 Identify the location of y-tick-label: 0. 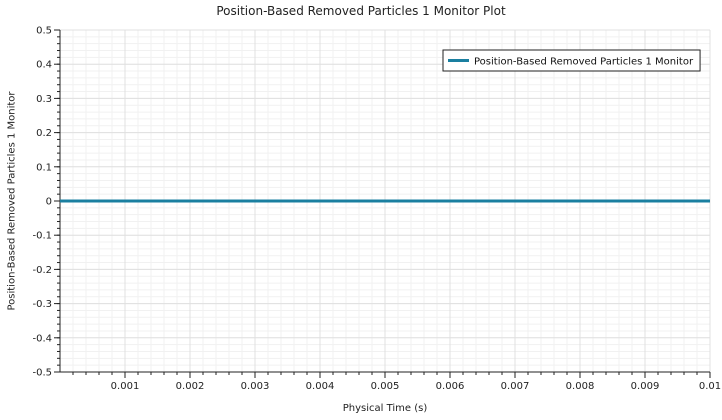
(49, 202).